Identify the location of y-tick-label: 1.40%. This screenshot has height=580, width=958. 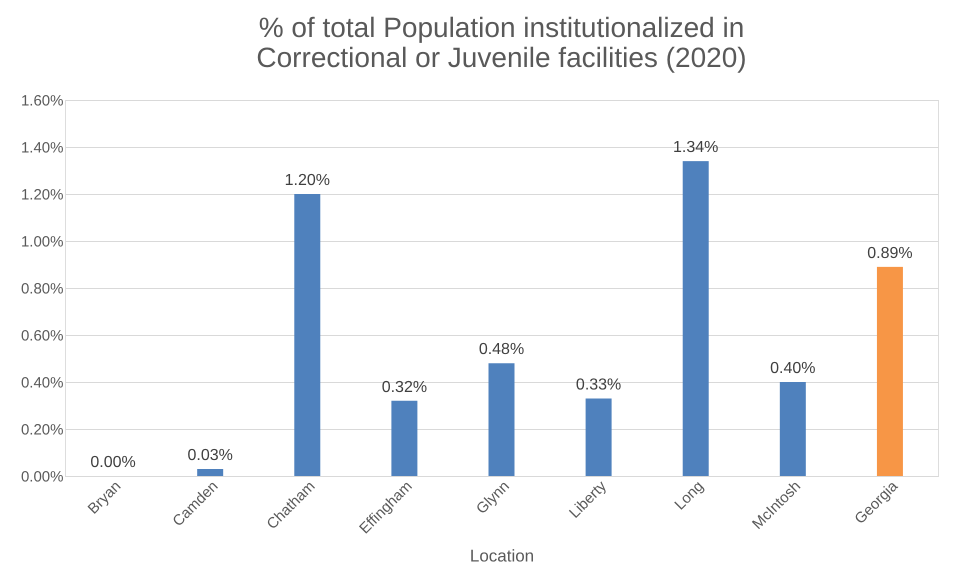
(42, 148).